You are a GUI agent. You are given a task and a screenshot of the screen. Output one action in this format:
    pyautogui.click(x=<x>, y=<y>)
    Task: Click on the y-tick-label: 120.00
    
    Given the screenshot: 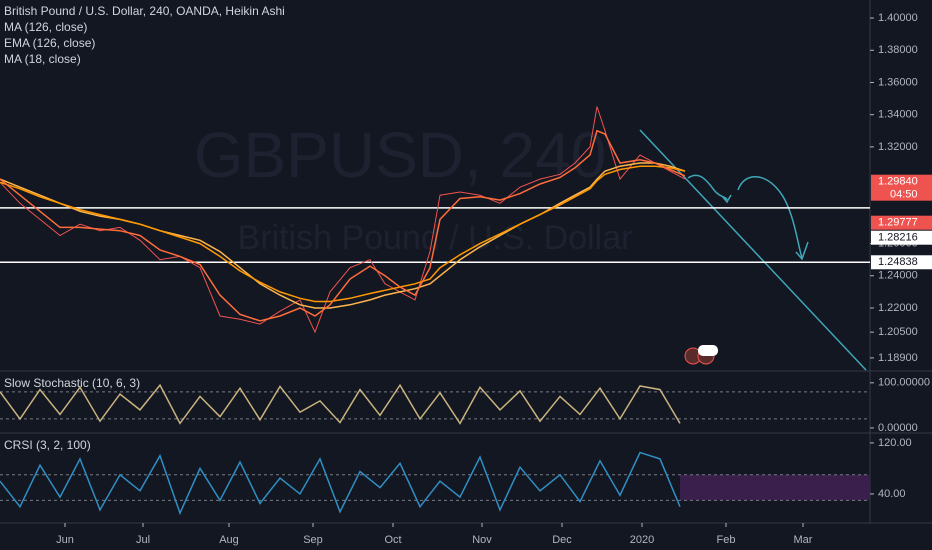 What is the action you would take?
    pyautogui.click(x=895, y=443)
    